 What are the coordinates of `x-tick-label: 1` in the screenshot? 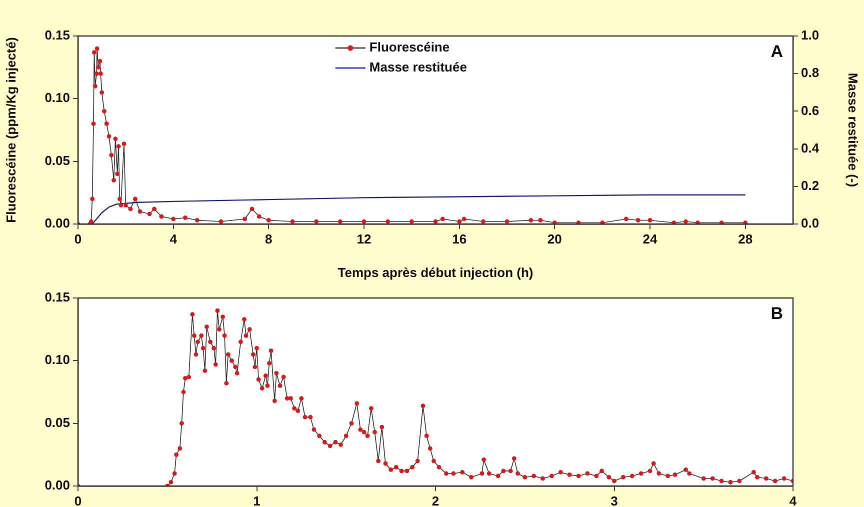 It's located at (256, 500).